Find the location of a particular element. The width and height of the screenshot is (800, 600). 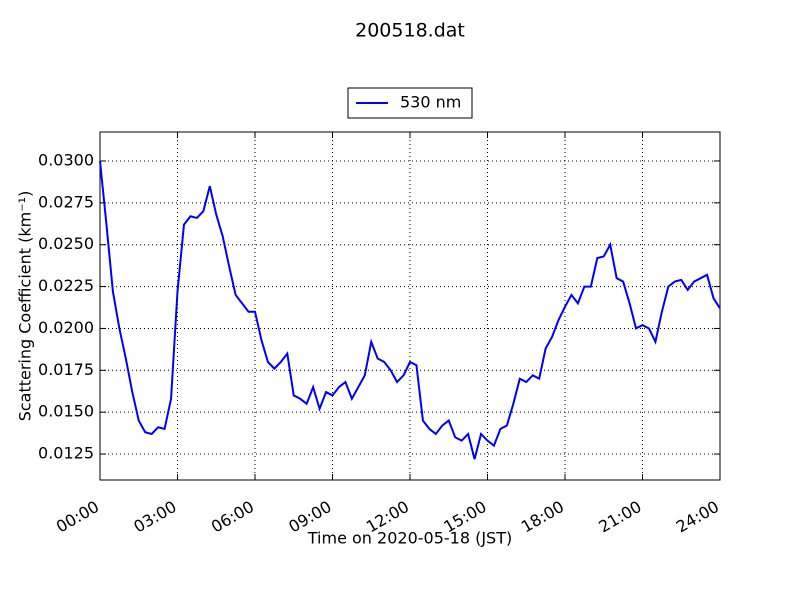

x-tick-label: 06:00 is located at coordinates (232, 517).